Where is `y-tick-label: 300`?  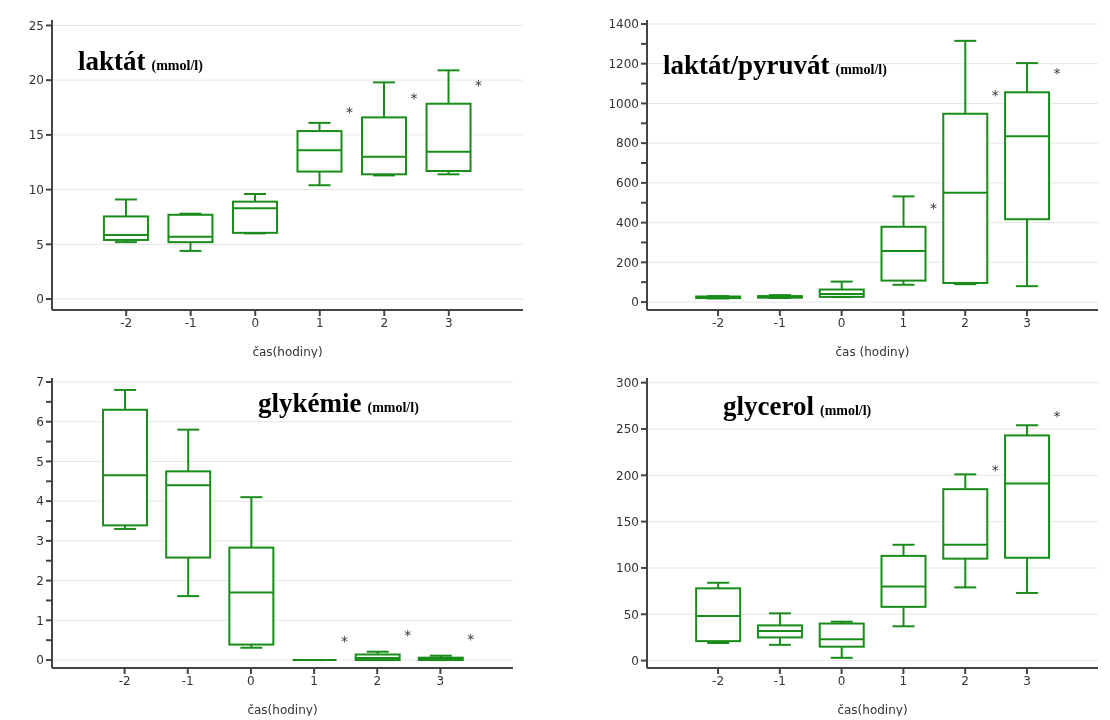 y-tick-label: 300 is located at coordinates (627, 382).